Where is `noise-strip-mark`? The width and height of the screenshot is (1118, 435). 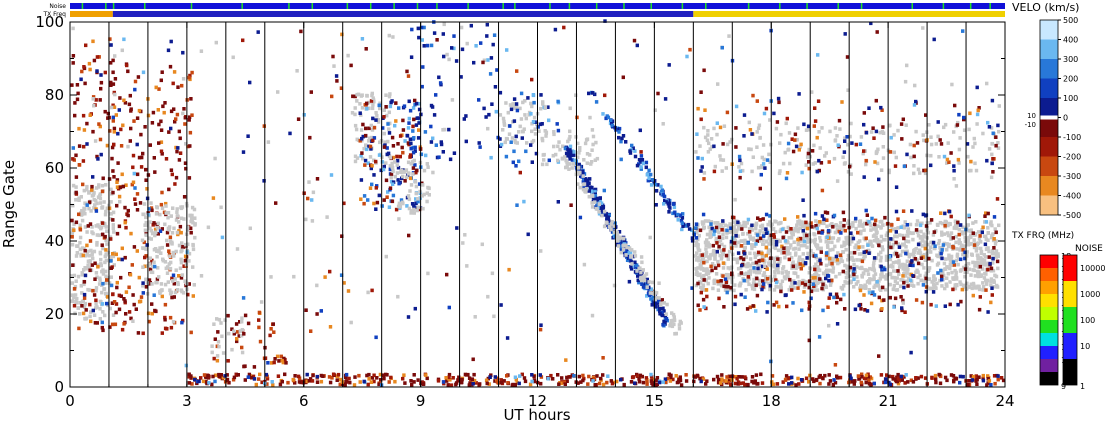
noise-strip-mark is located at coordinates (347, 6).